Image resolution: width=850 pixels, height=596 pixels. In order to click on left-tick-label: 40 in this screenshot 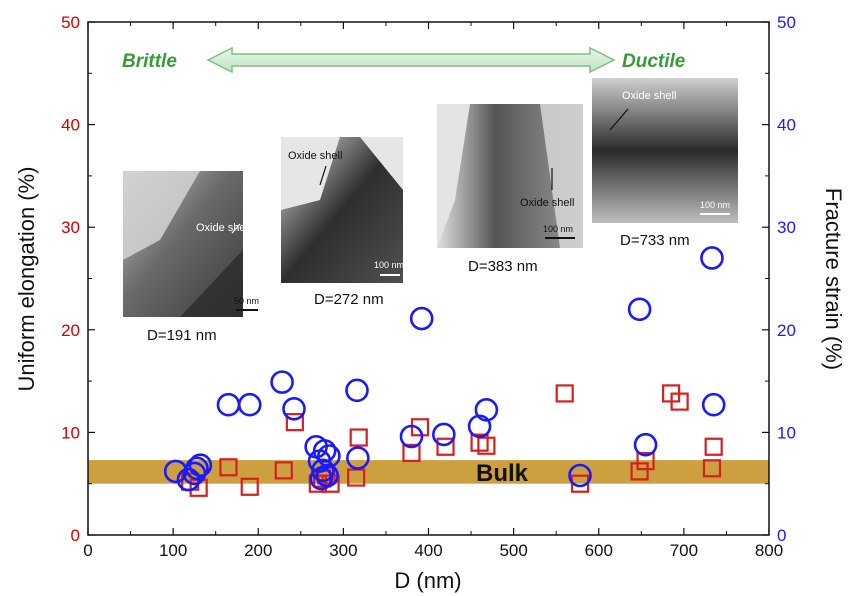, I will do `click(70, 125)`.